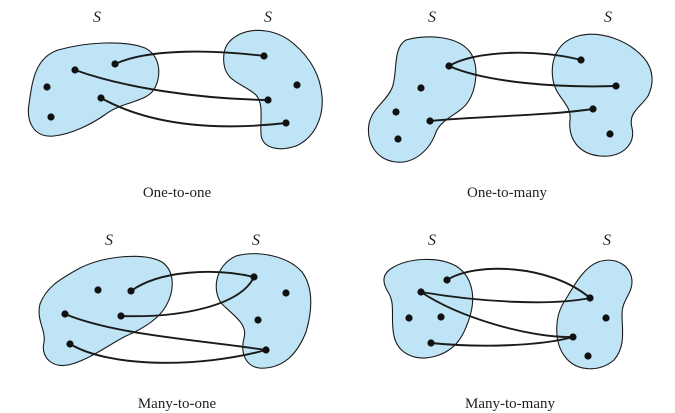 Image resolution: width=675 pixels, height=413 pixels. What do you see at coordinates (177, 193) in the screenshot?
I see `panel-caption: One-to-one` at bounding box center [177, 193].